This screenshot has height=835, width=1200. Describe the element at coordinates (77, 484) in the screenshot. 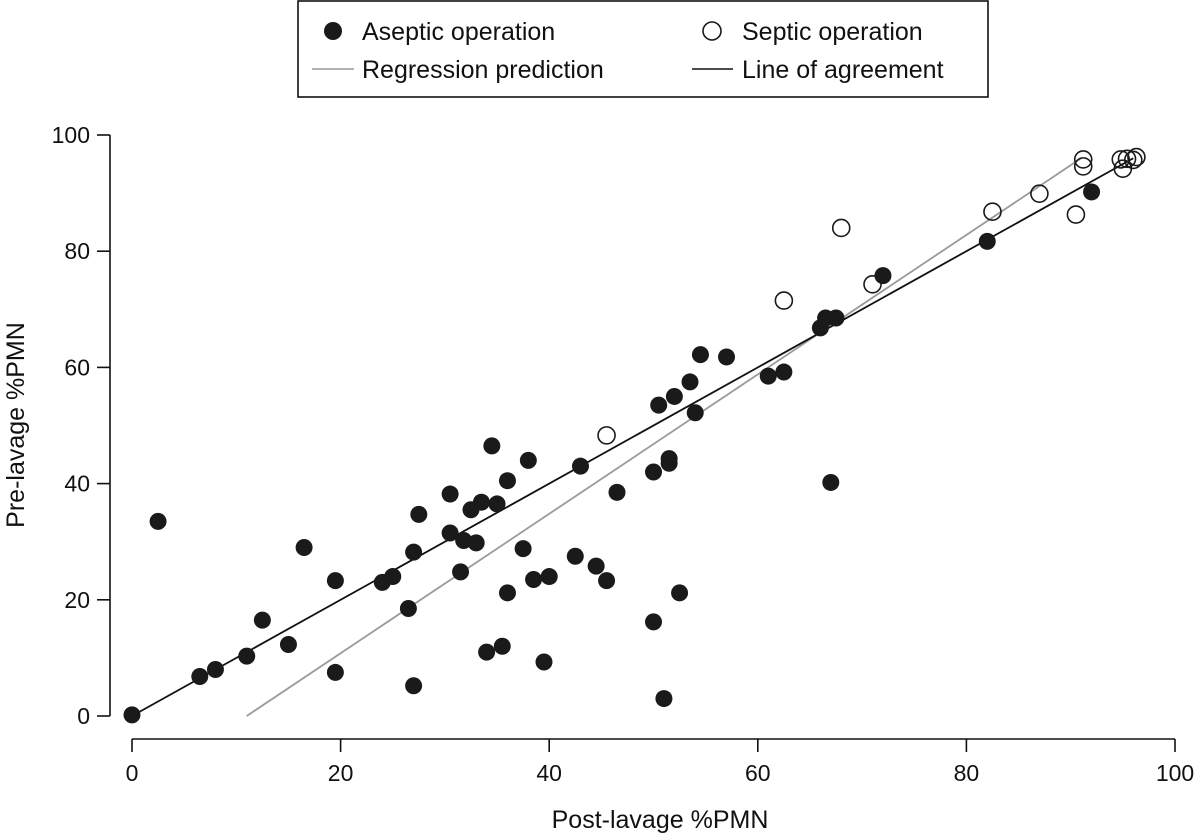

I see `y-tick-label: 40` at that location.